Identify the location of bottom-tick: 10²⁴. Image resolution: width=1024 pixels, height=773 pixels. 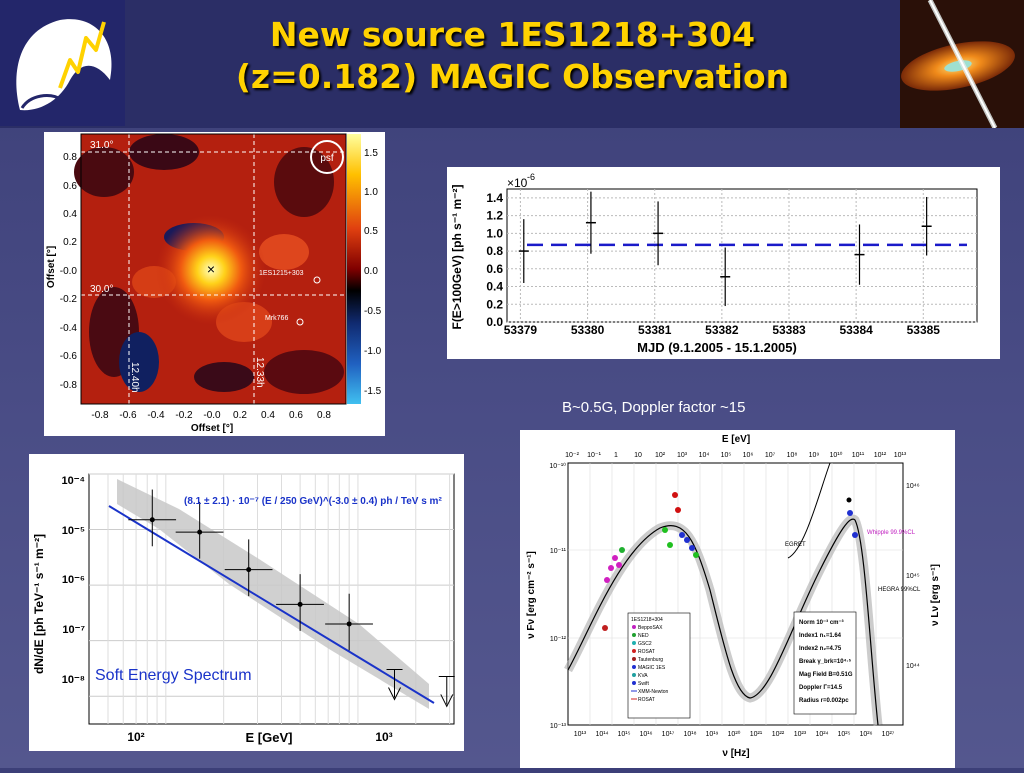
(821, 734).